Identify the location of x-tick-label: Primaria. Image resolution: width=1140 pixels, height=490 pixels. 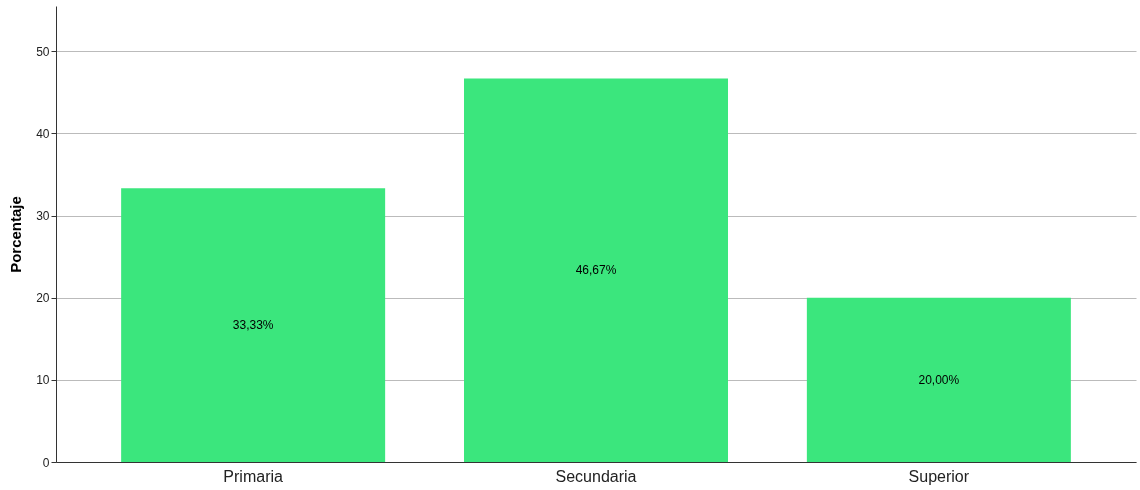
(253, 476).